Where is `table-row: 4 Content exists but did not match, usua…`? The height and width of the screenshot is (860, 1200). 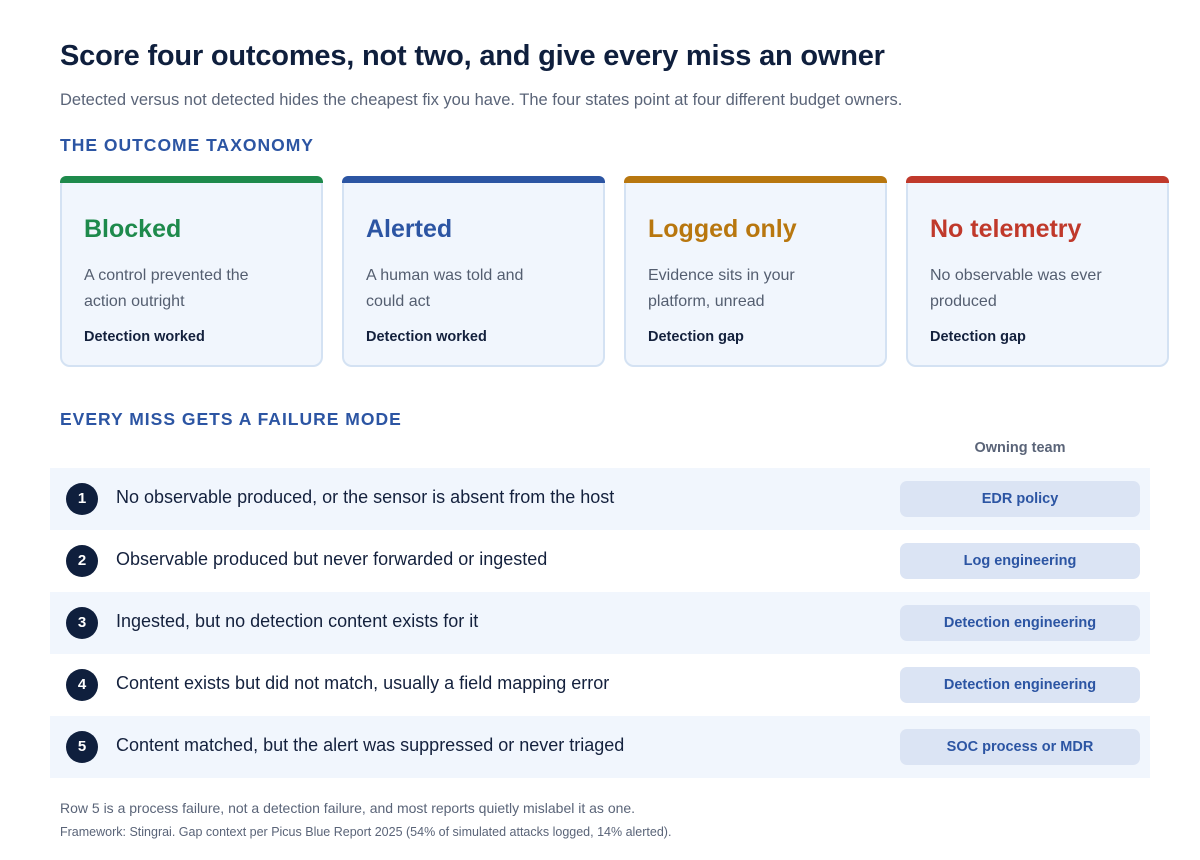
table-row: 4 Content exists but did not match, usua… is located at coordinates (600, 685).